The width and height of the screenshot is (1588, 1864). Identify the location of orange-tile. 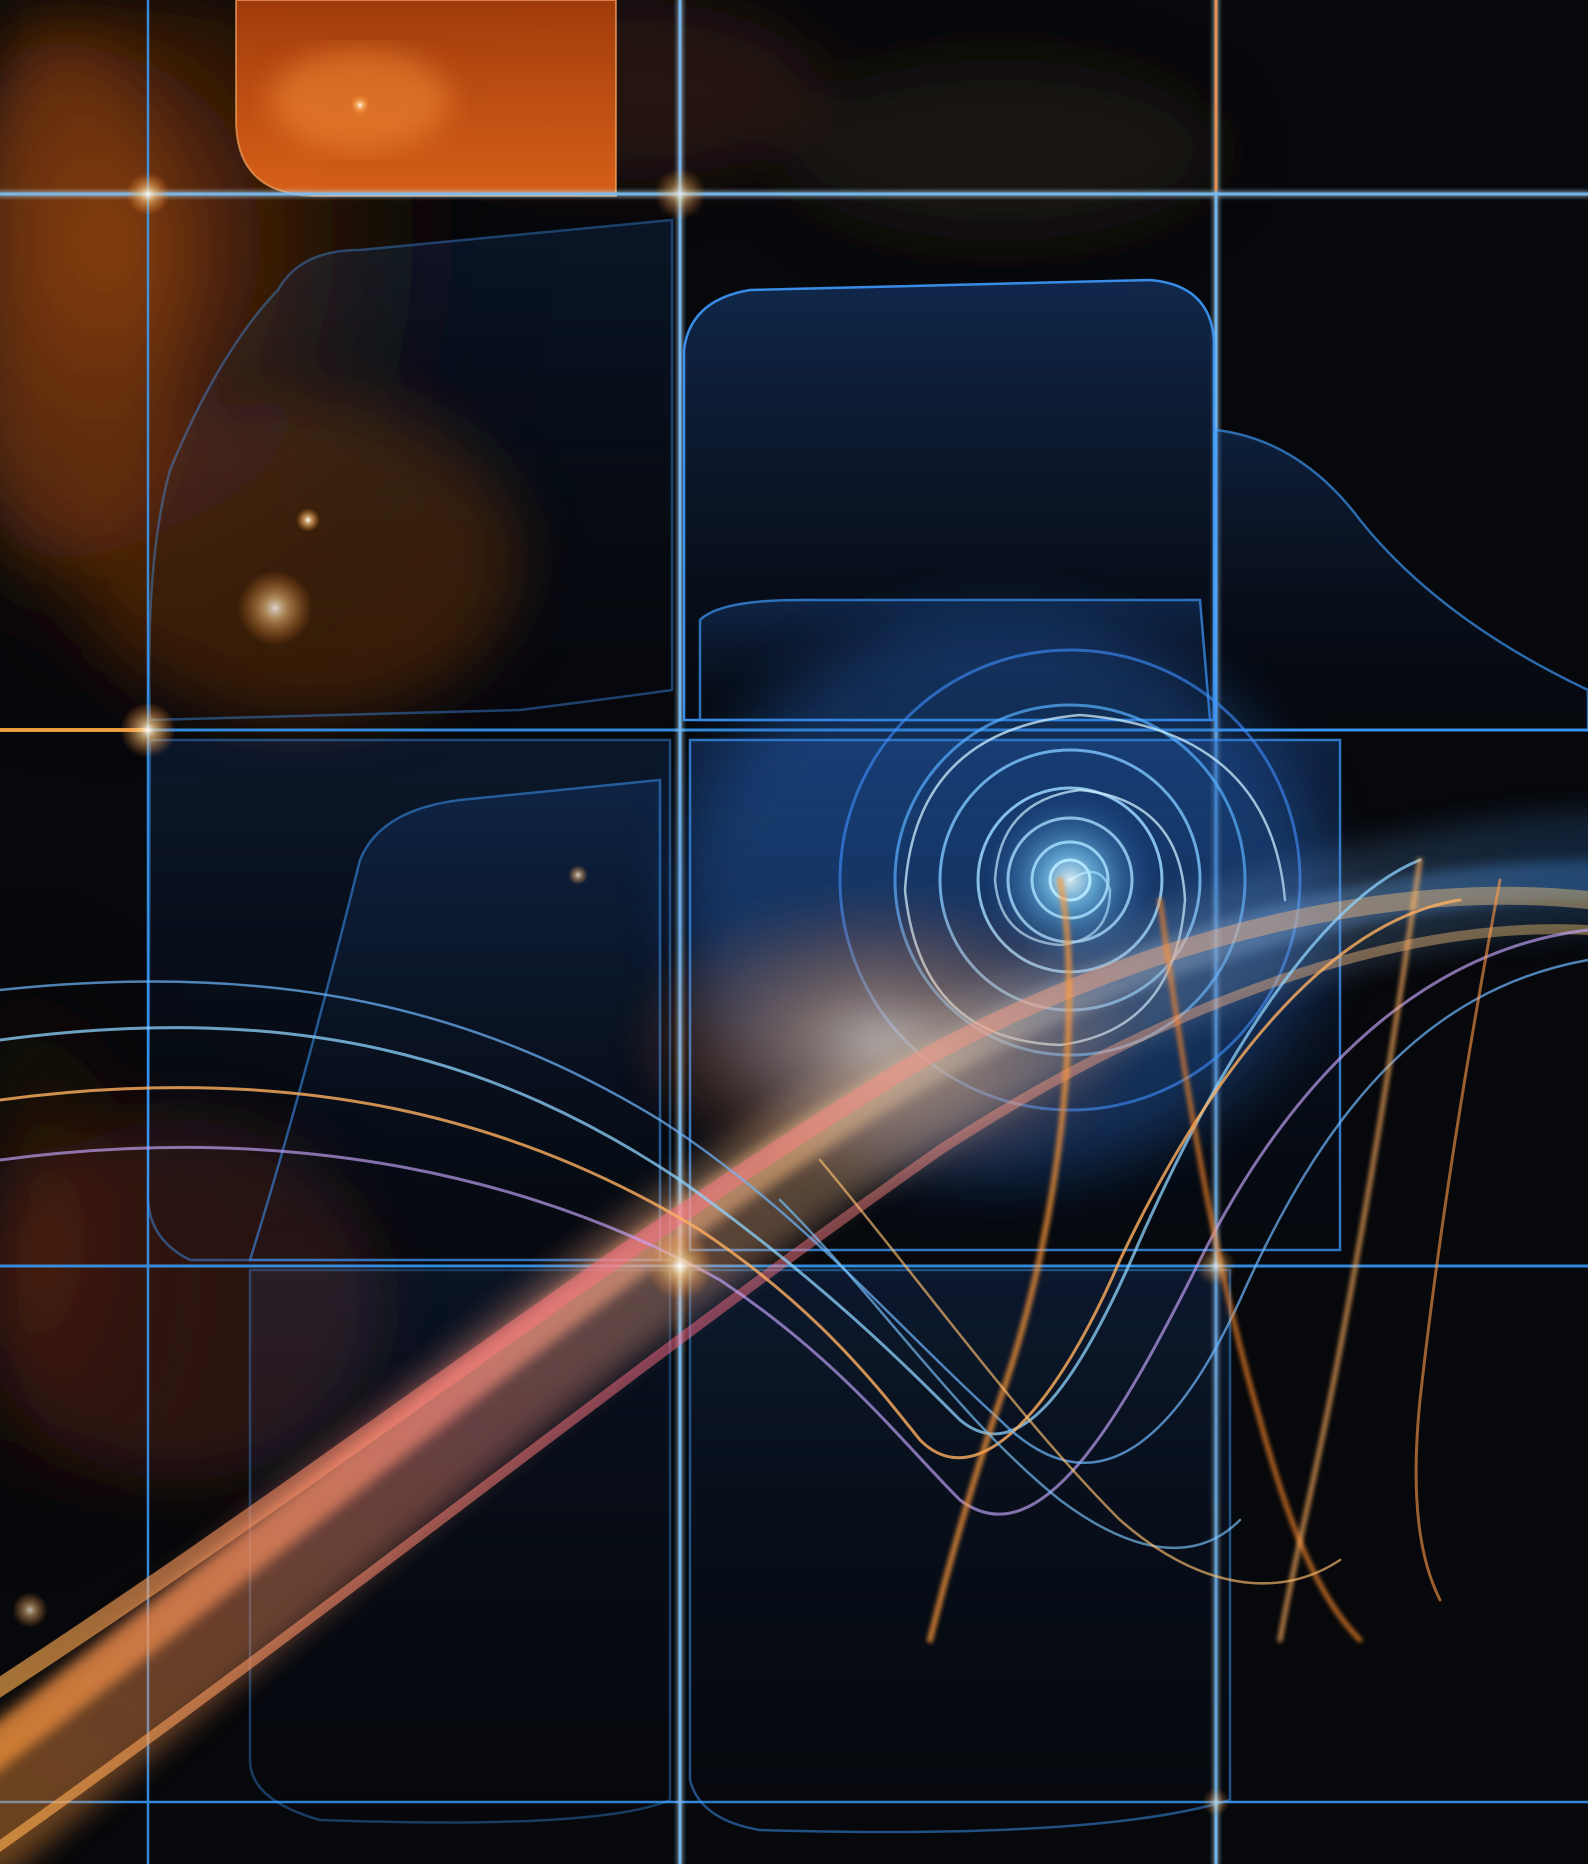
(426, 98).